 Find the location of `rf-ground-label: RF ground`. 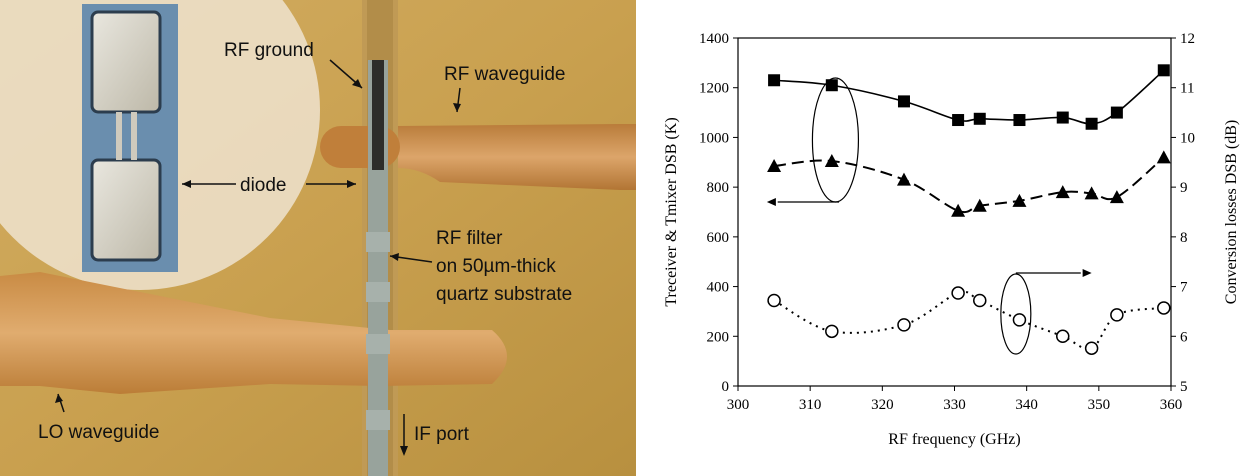

rf-ground-label: RF ground is located at coordinates (269, 50).